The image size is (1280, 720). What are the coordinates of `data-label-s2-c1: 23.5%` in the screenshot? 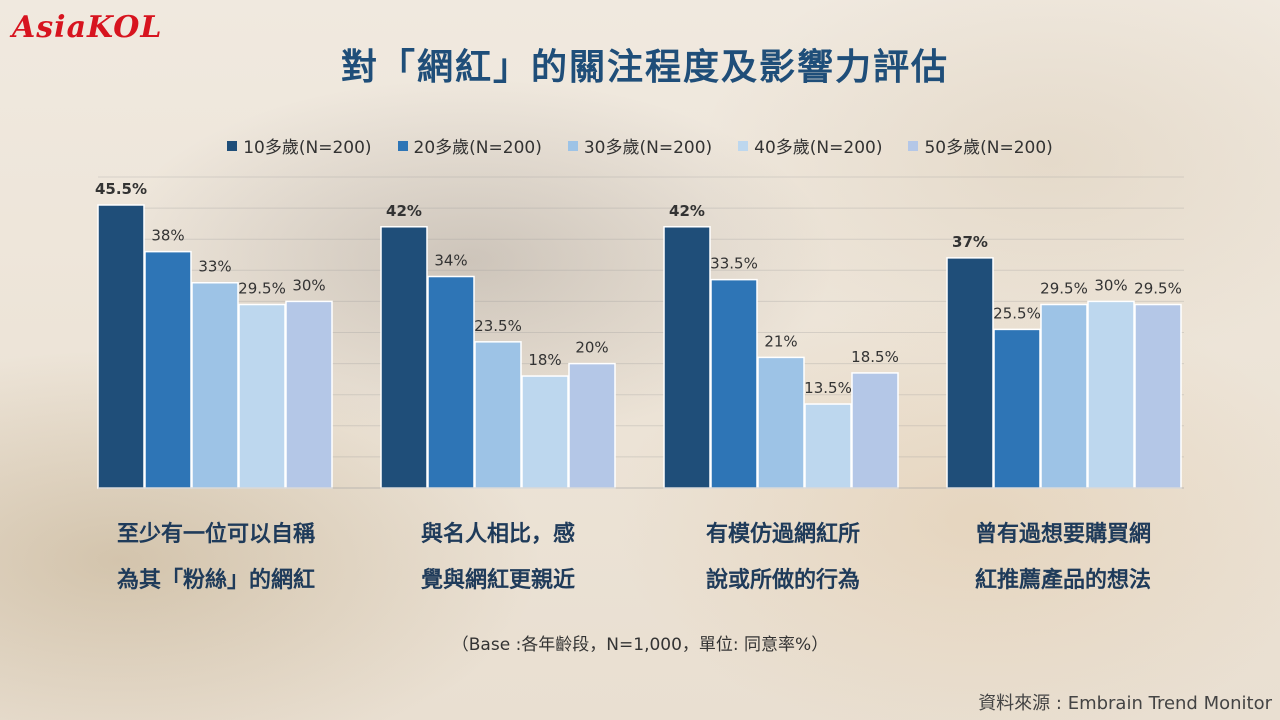 It's located at (498, 326).